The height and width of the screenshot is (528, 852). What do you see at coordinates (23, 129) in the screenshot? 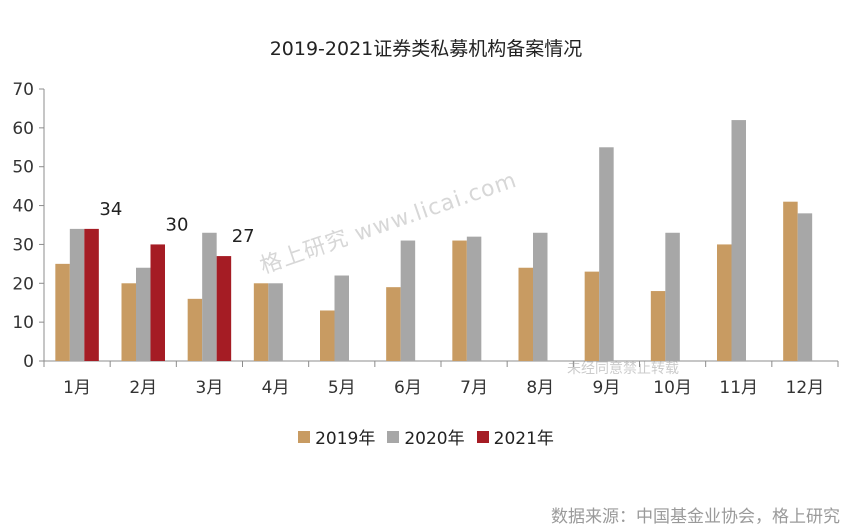
I see `y-tick-label: 60` at bounding box center [23, 129].